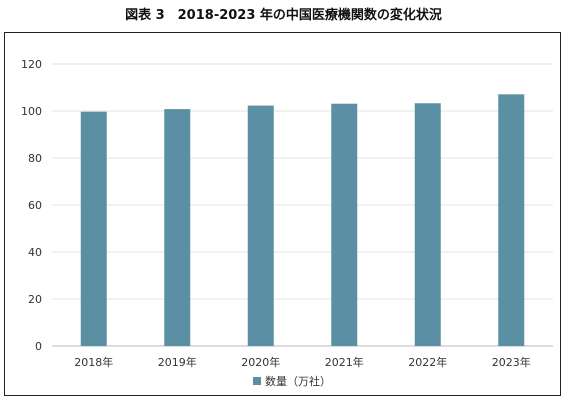 This screenshot has height=401, width=567. I want to click on bar-2023年, so click(511, 220).